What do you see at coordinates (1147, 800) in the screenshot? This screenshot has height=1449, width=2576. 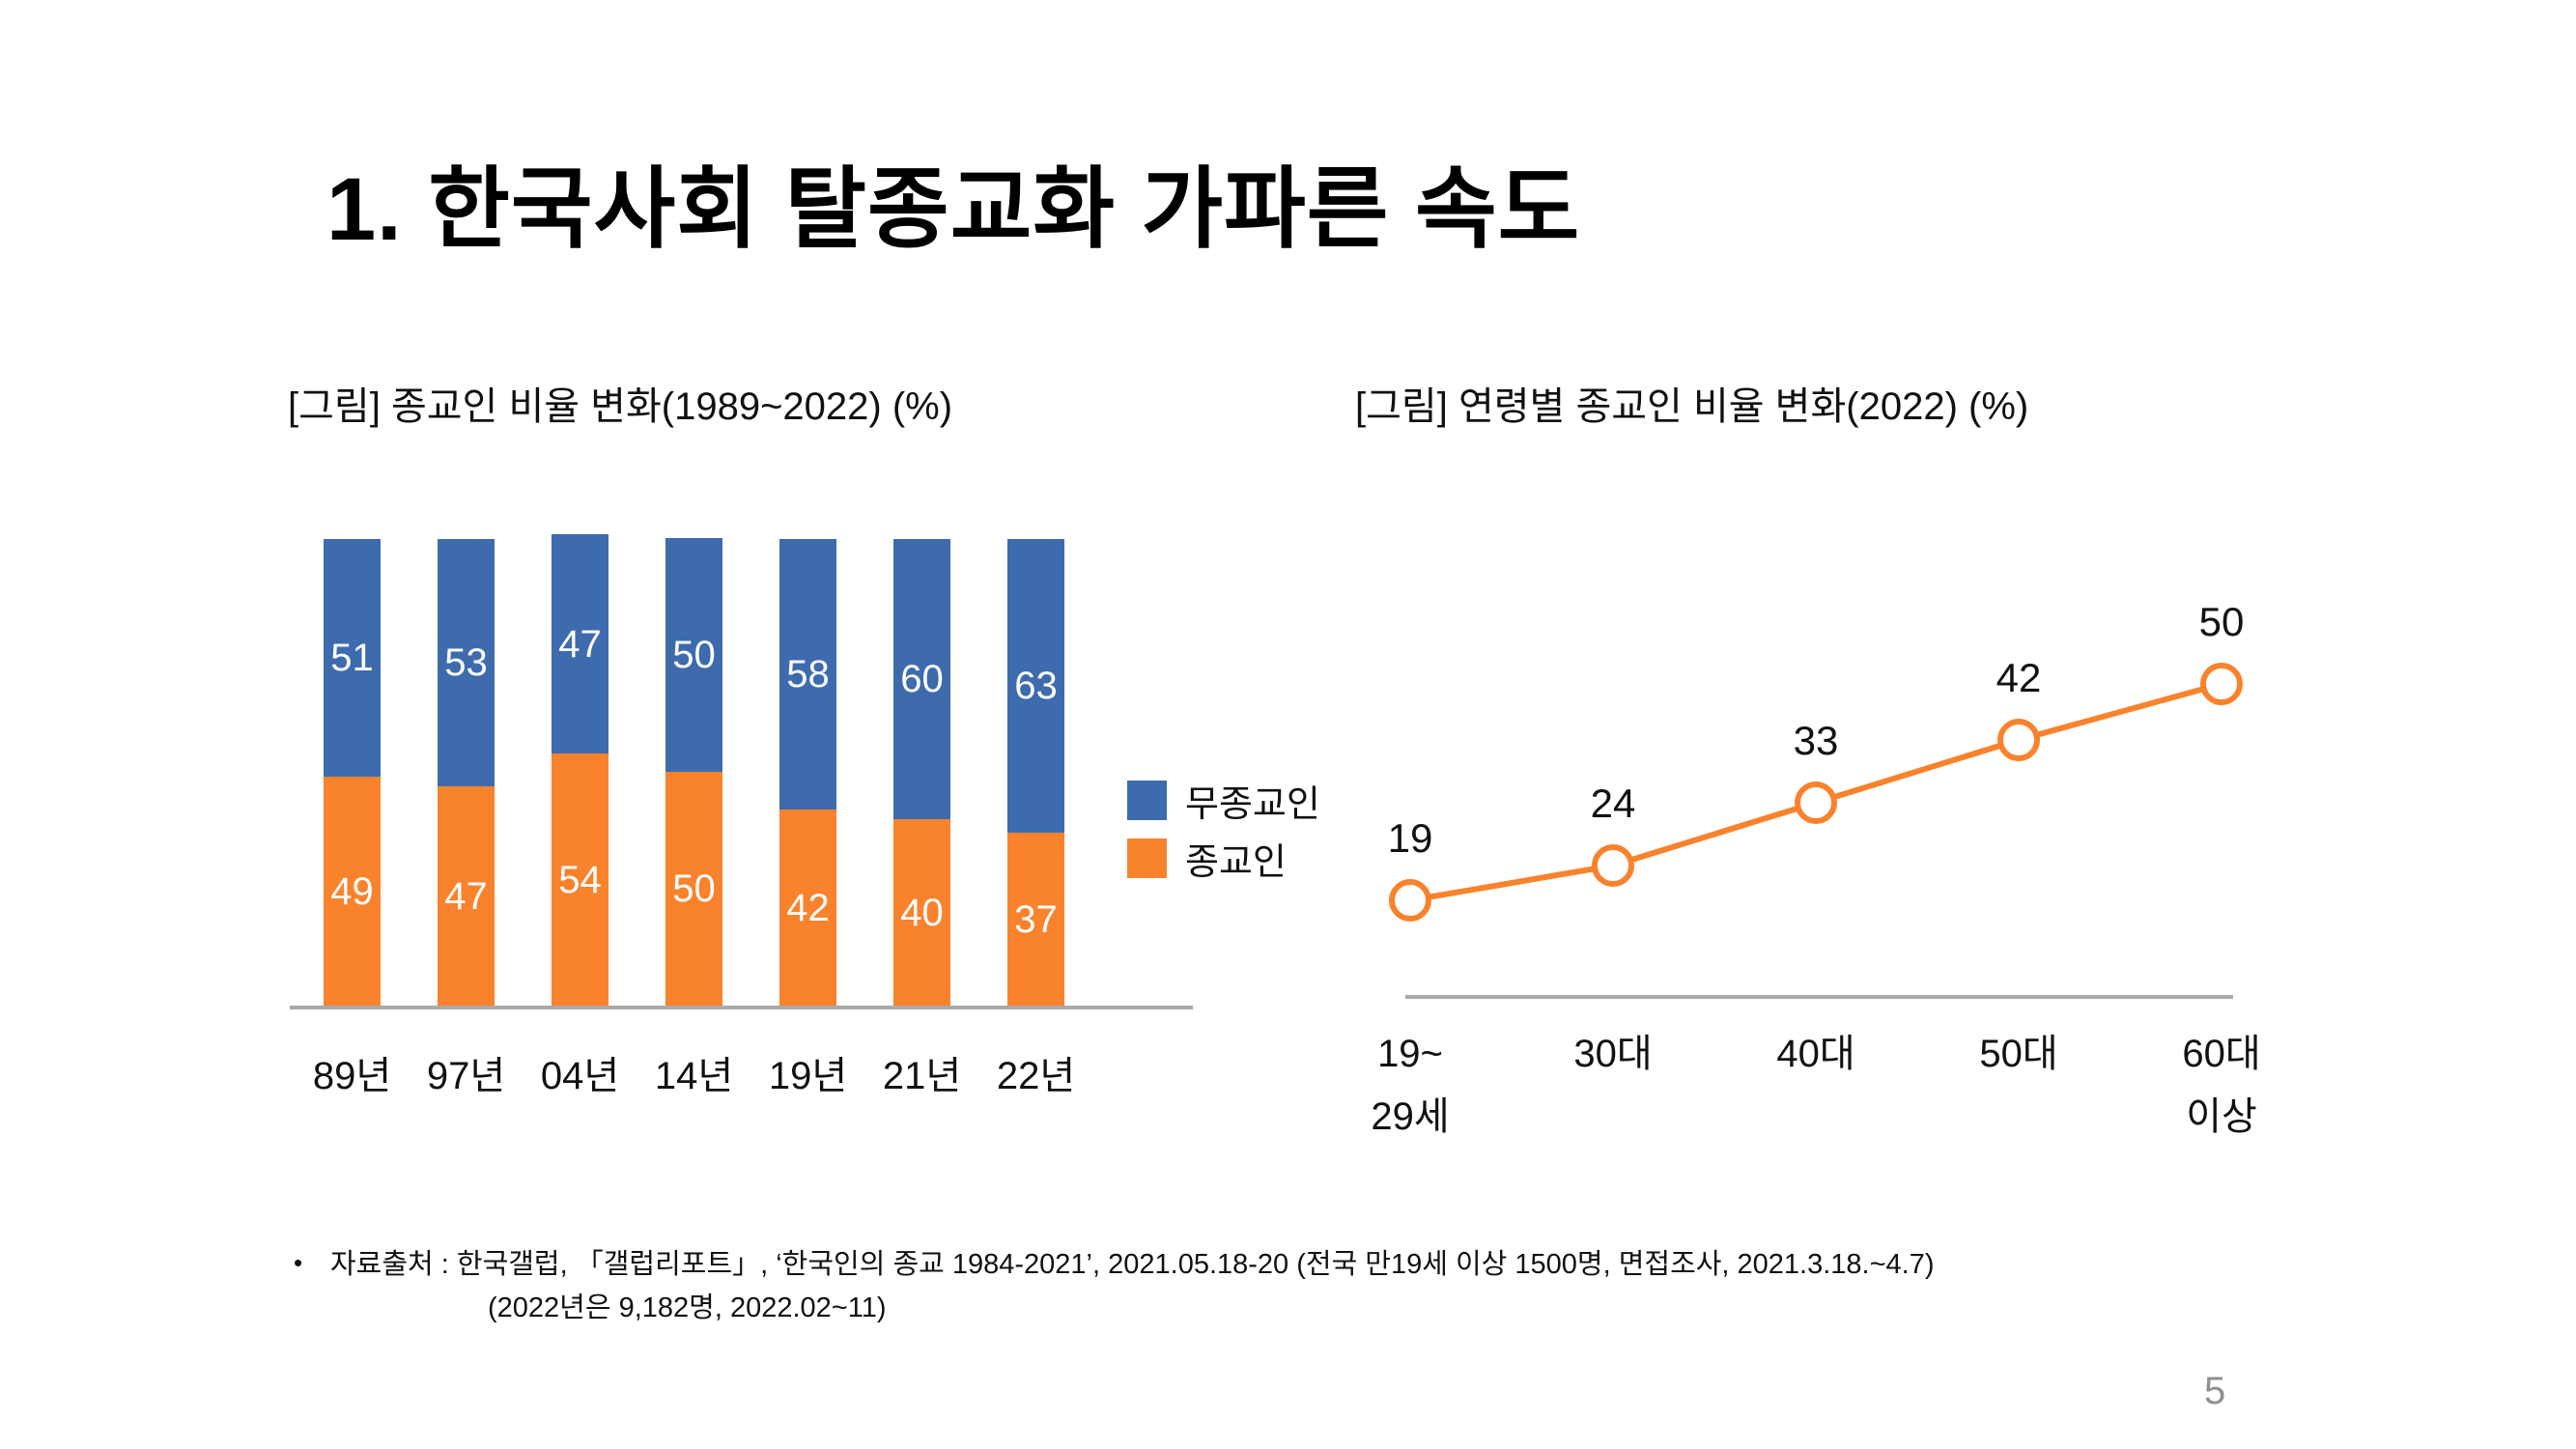 I see `legend-swatch-blue` at bounding box center [1147, 800].